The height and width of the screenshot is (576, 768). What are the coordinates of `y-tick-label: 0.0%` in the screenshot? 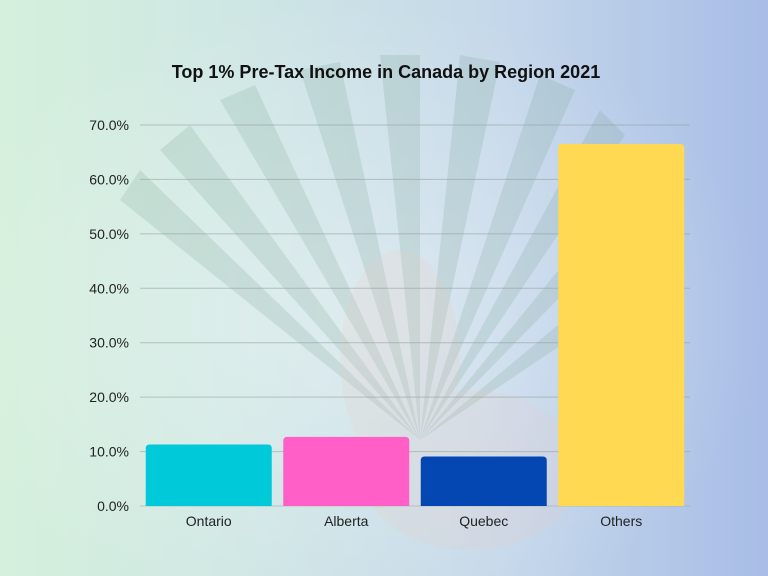 It's located at (113, 506).